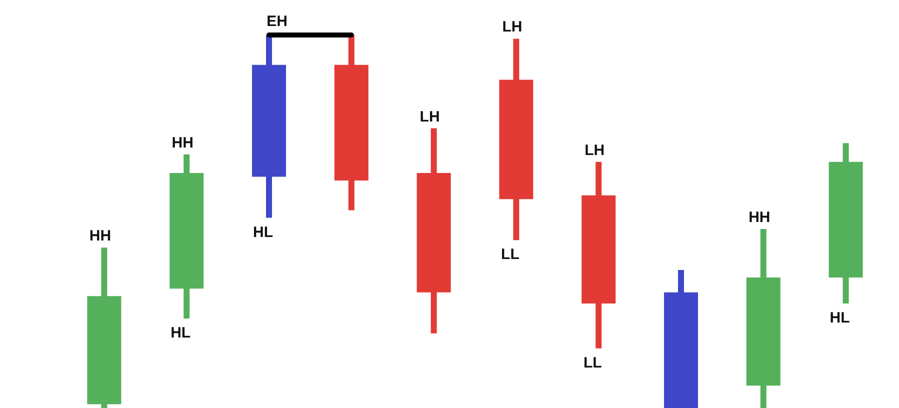  What do you see at coordinates (277, 21) in the screenshot?
I see `annotation: EH` at bounding box center [277, 21].